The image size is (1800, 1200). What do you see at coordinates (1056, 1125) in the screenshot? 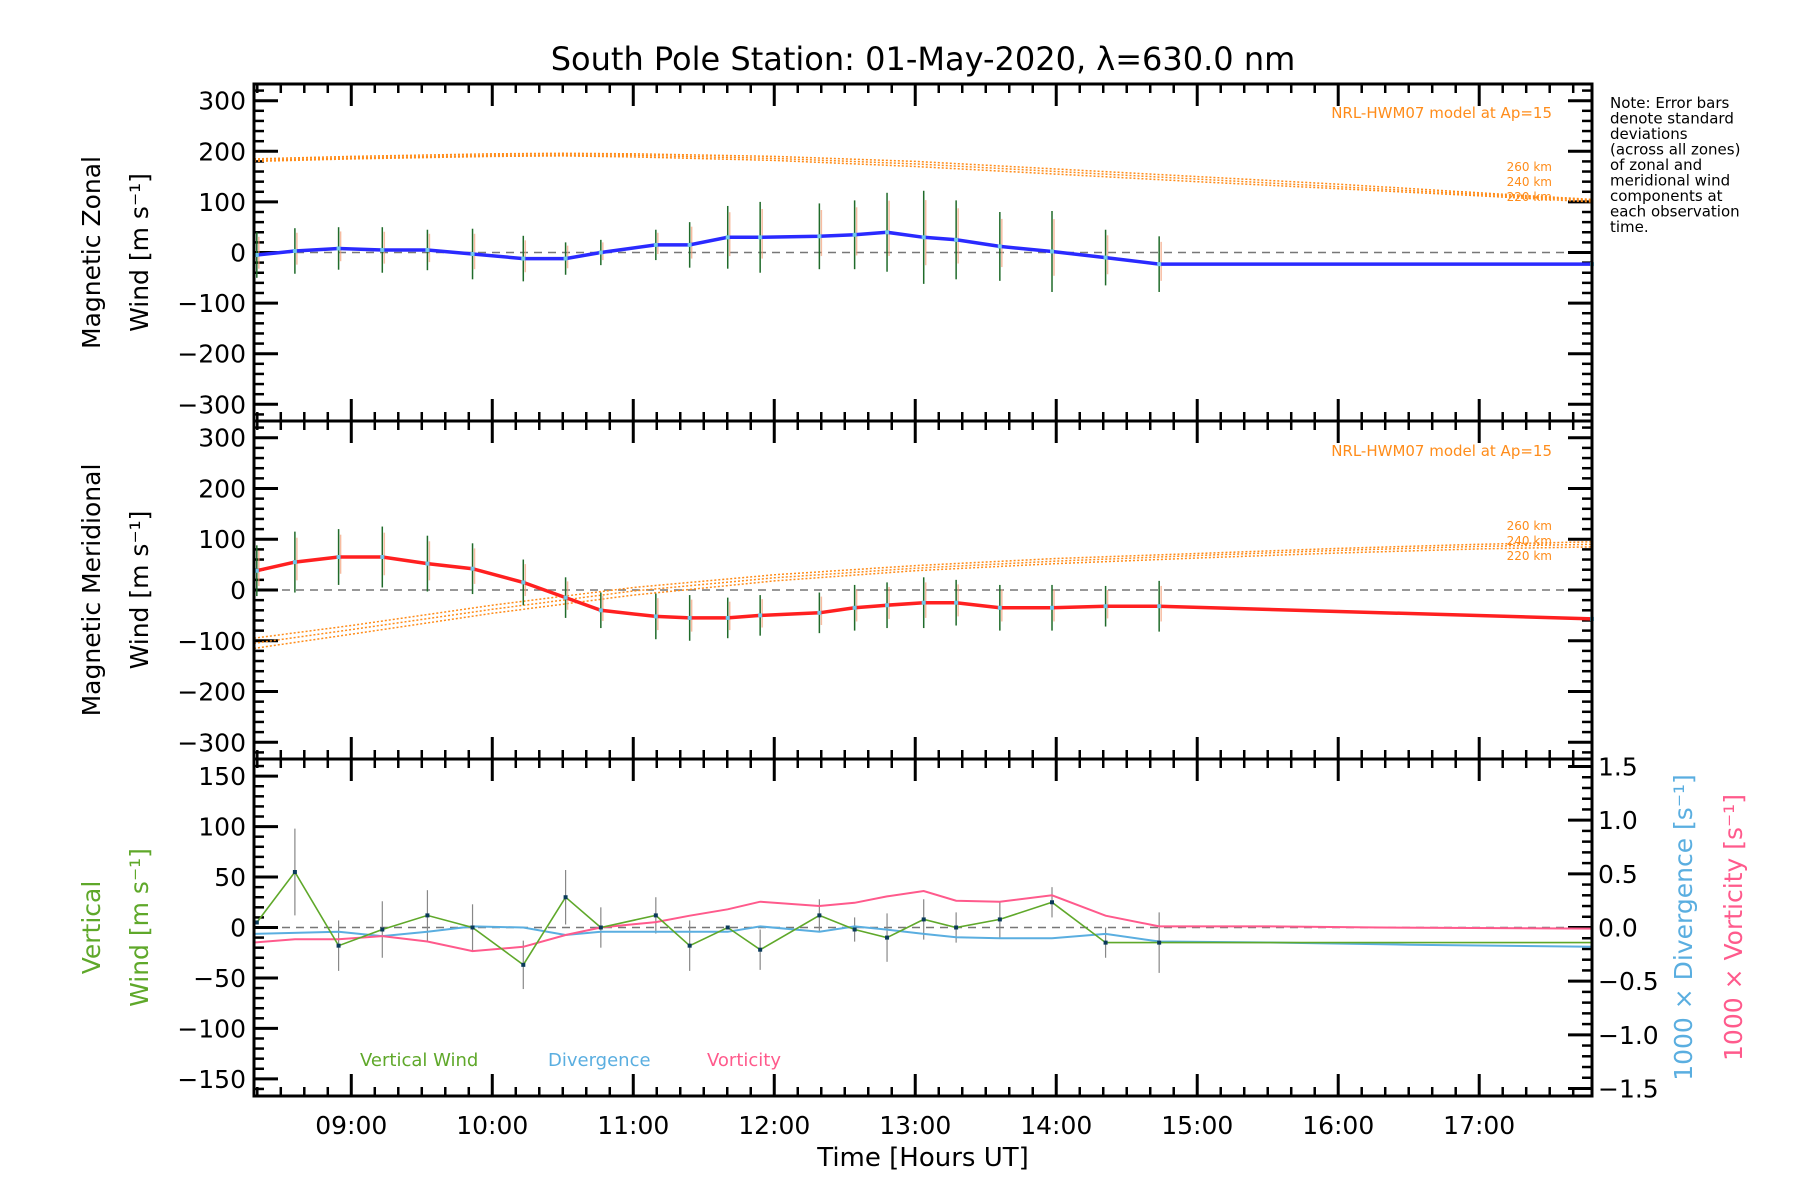
I see `x-tick-label: 14:00` at bounding box center [1056, 1125].